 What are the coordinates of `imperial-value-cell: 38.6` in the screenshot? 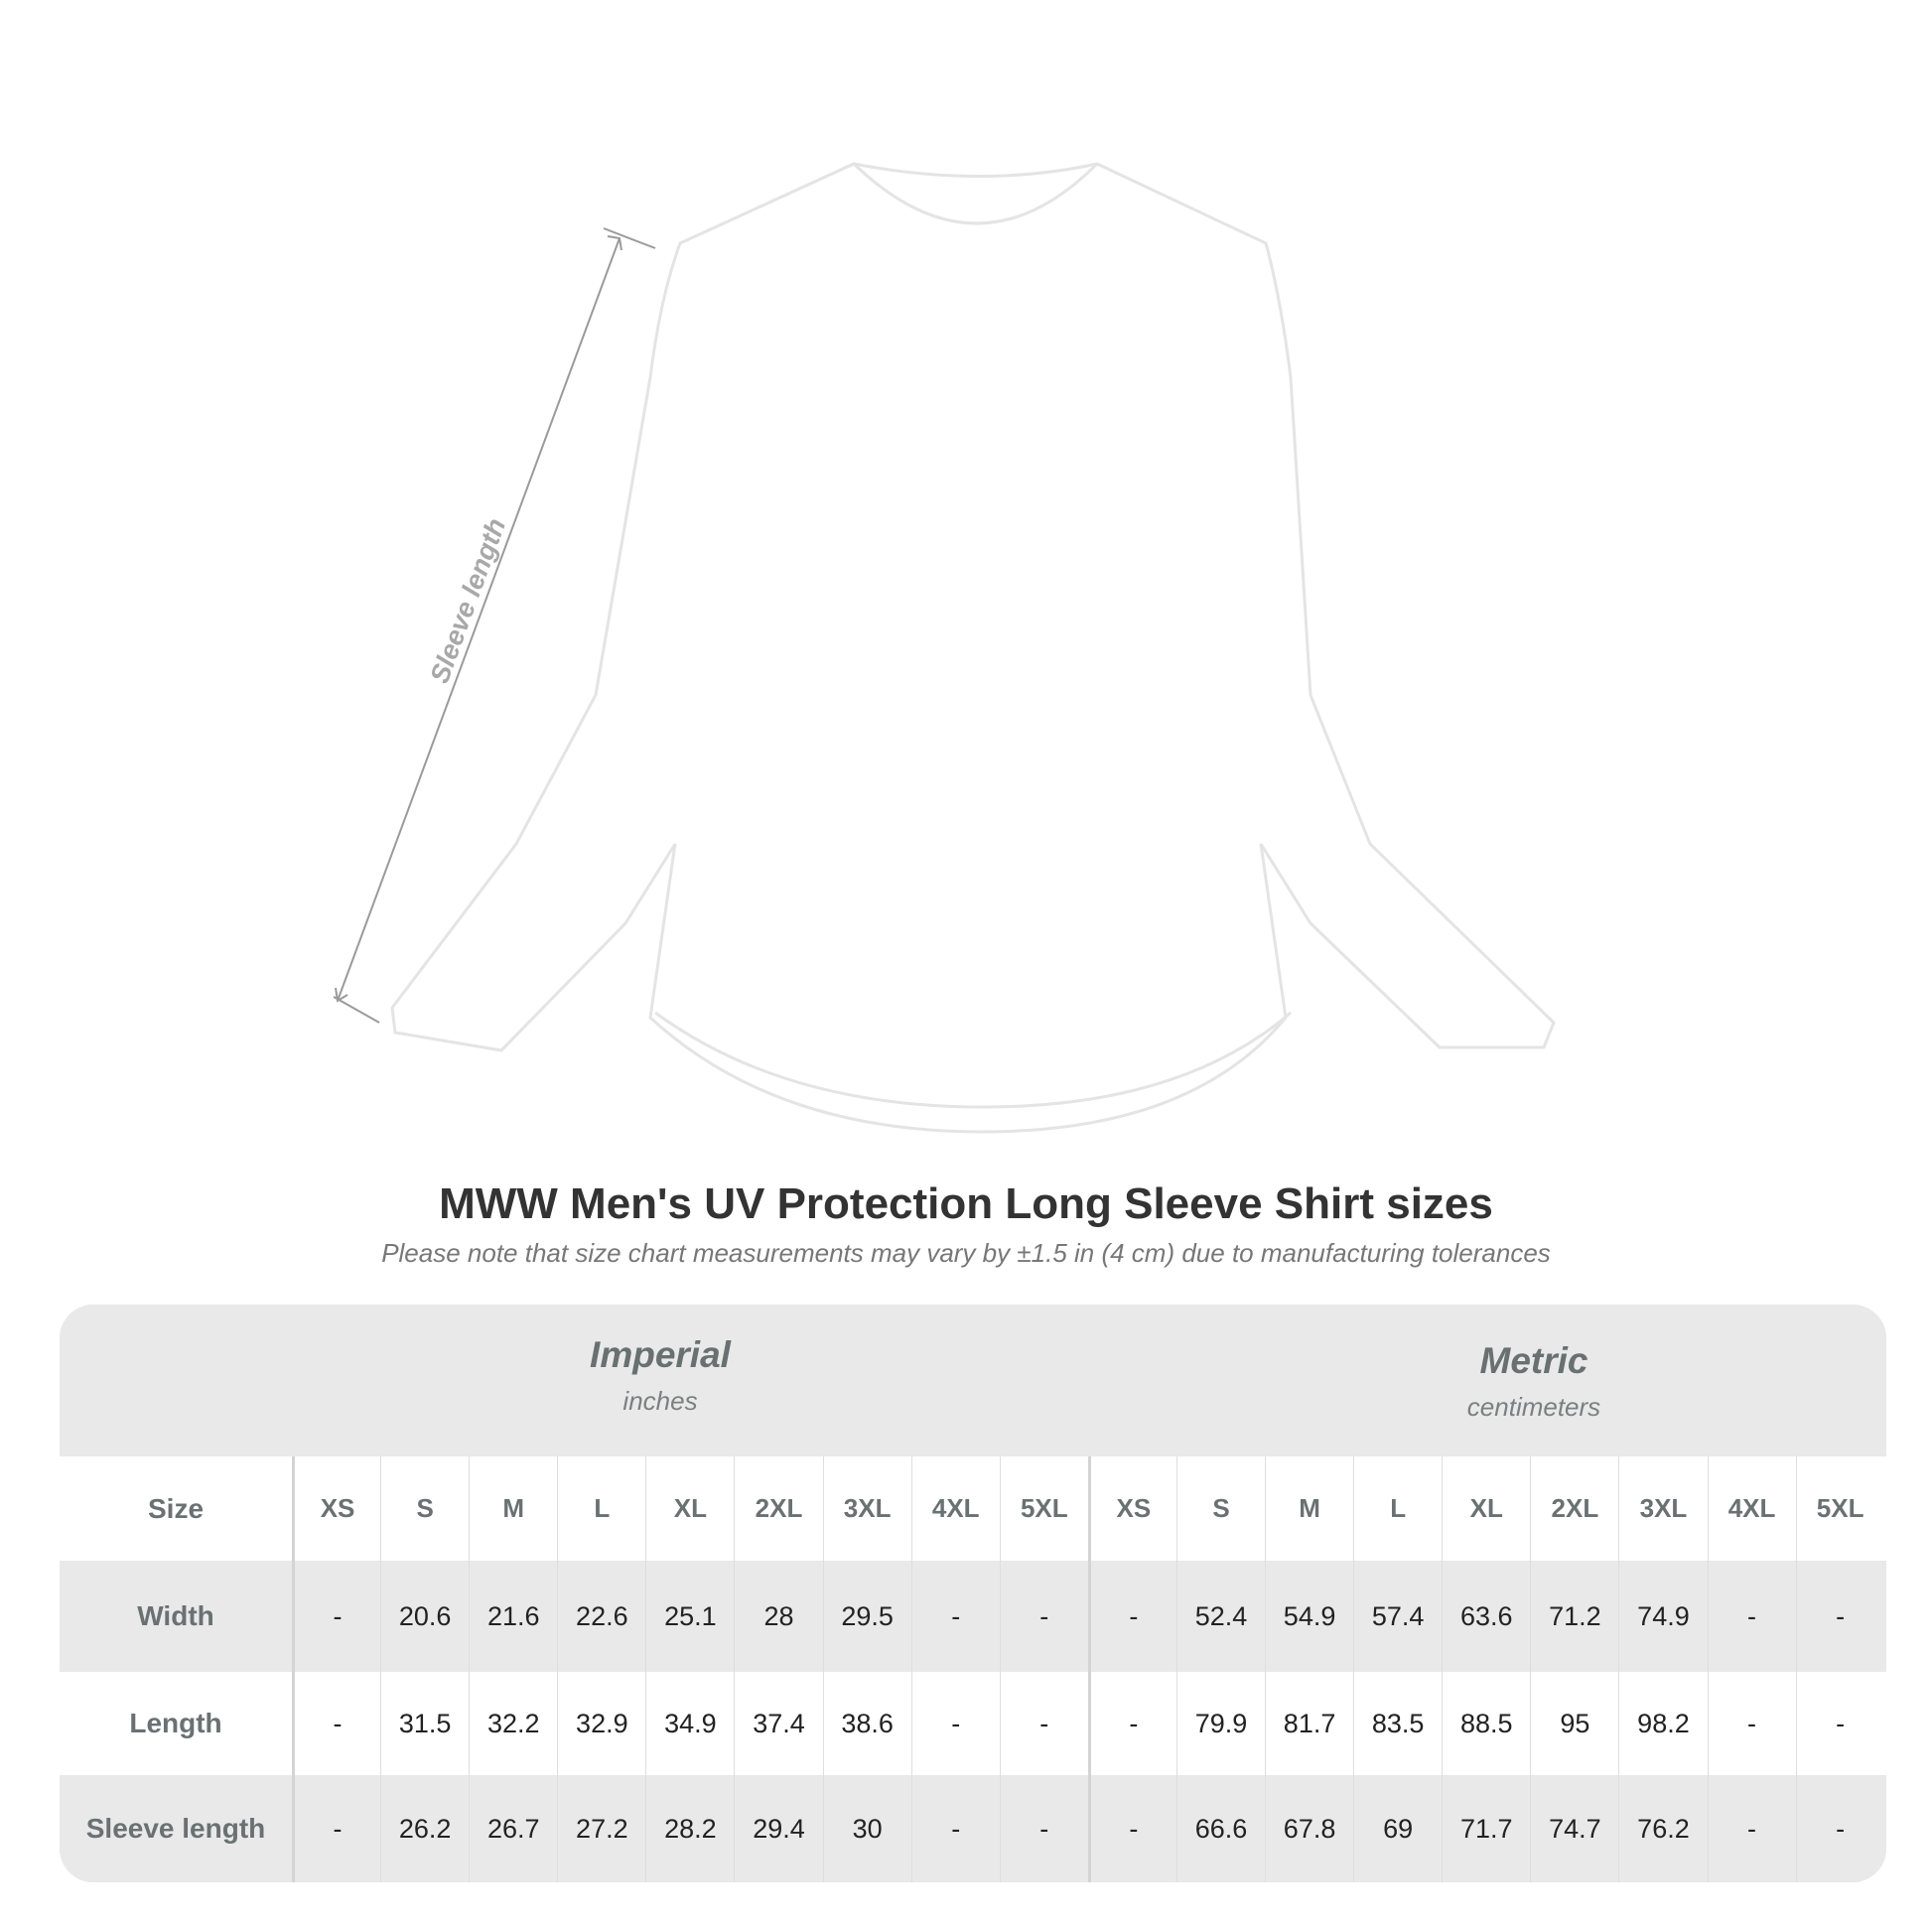 It's located at (866, 1724).